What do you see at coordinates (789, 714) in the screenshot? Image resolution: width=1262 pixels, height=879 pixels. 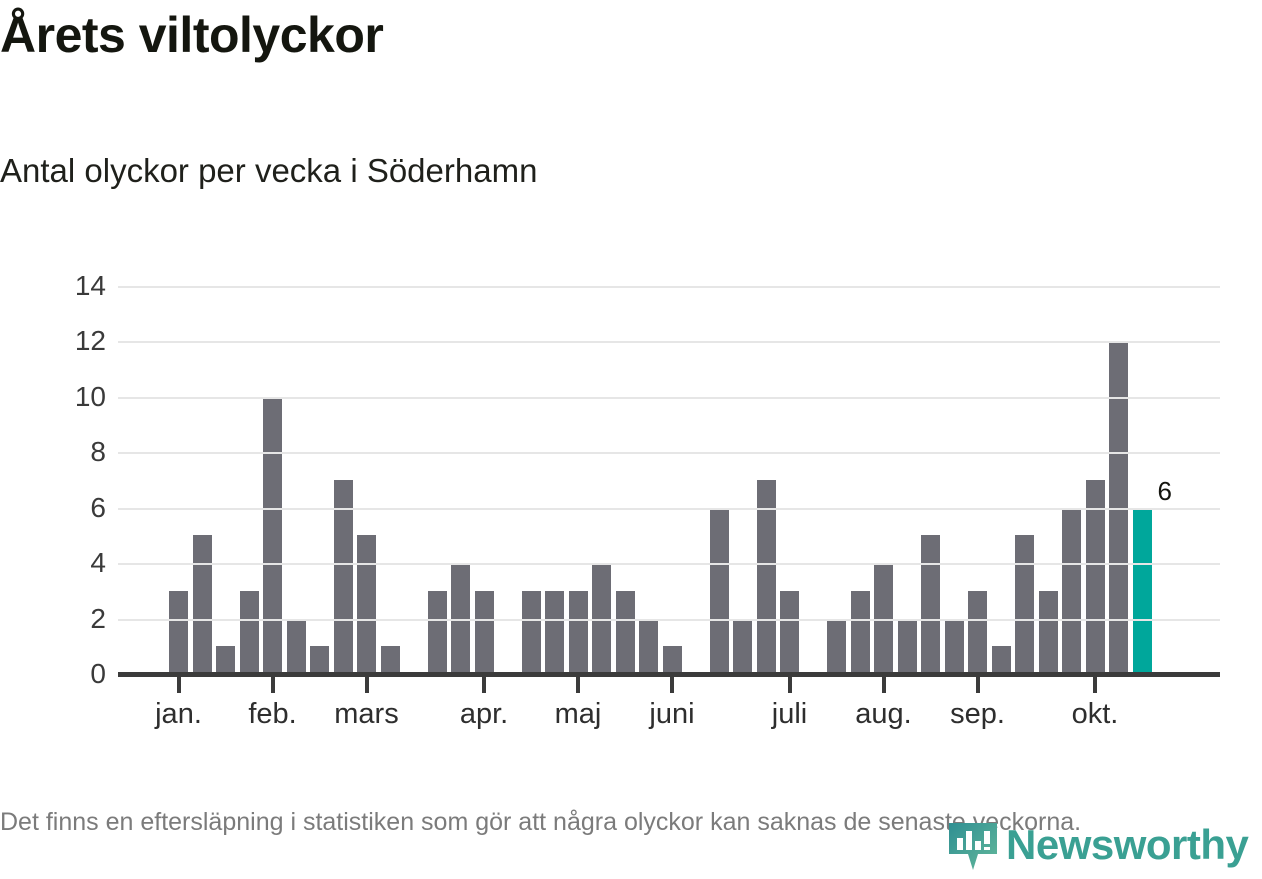 I see `x-axis-tick-label: juli` at bounding box center [789, 714].